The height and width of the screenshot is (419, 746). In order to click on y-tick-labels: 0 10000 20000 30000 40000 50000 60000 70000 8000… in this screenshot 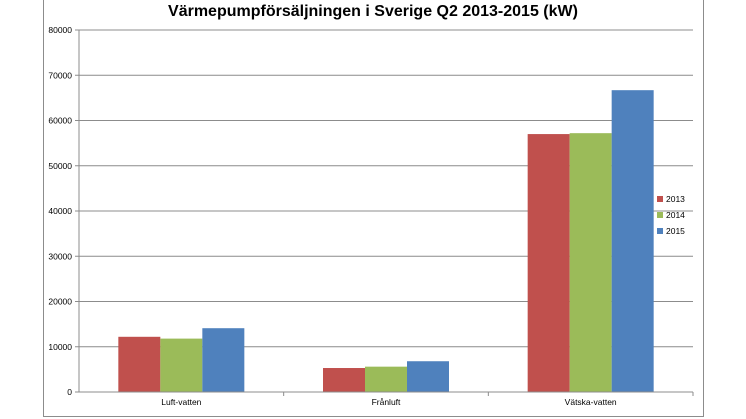, I will do `click(60, 211)`.